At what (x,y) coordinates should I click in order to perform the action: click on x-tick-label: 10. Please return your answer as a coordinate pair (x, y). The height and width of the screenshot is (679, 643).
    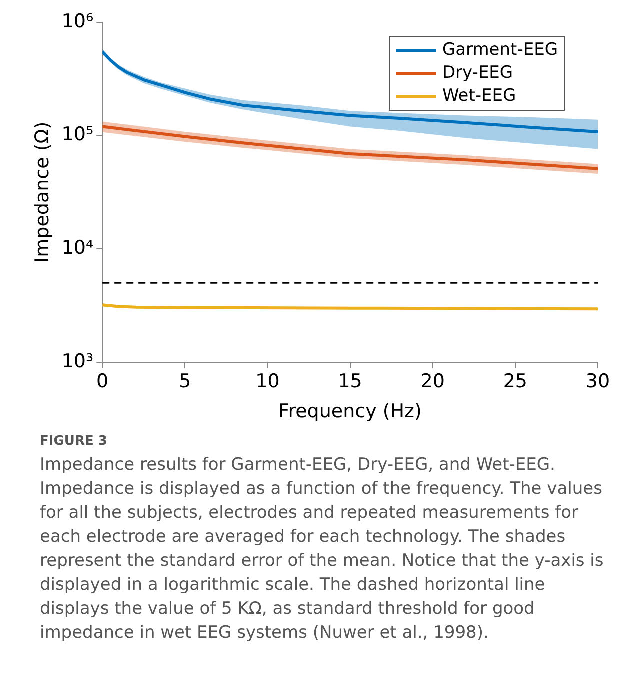
    Looking at the image, I should click on (268, 381).